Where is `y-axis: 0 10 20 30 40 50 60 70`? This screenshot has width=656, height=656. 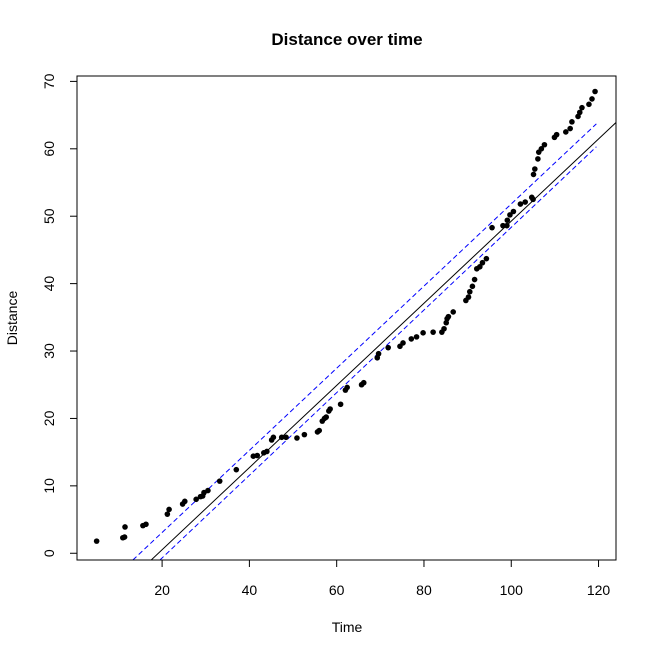
y-axis: 0 10 20 30 40 50 60 70 is located at coordinates (59, 315).